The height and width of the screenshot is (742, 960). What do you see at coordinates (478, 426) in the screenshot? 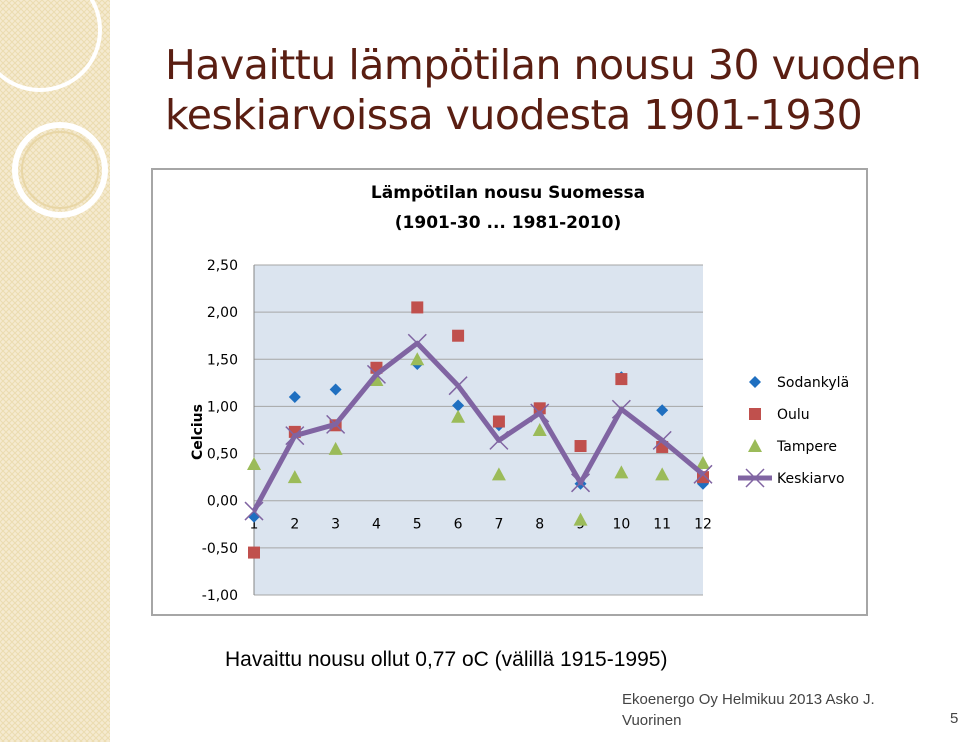
I see `series-line` at bounding box center [478, 426].